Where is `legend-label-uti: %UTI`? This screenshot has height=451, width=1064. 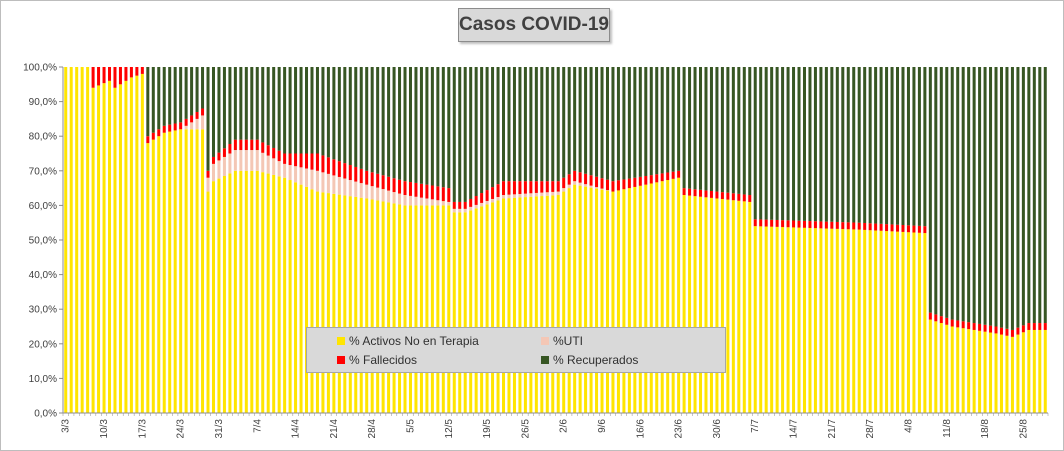
legend-label-uti: %UTI is located at coordinates (568, 341).